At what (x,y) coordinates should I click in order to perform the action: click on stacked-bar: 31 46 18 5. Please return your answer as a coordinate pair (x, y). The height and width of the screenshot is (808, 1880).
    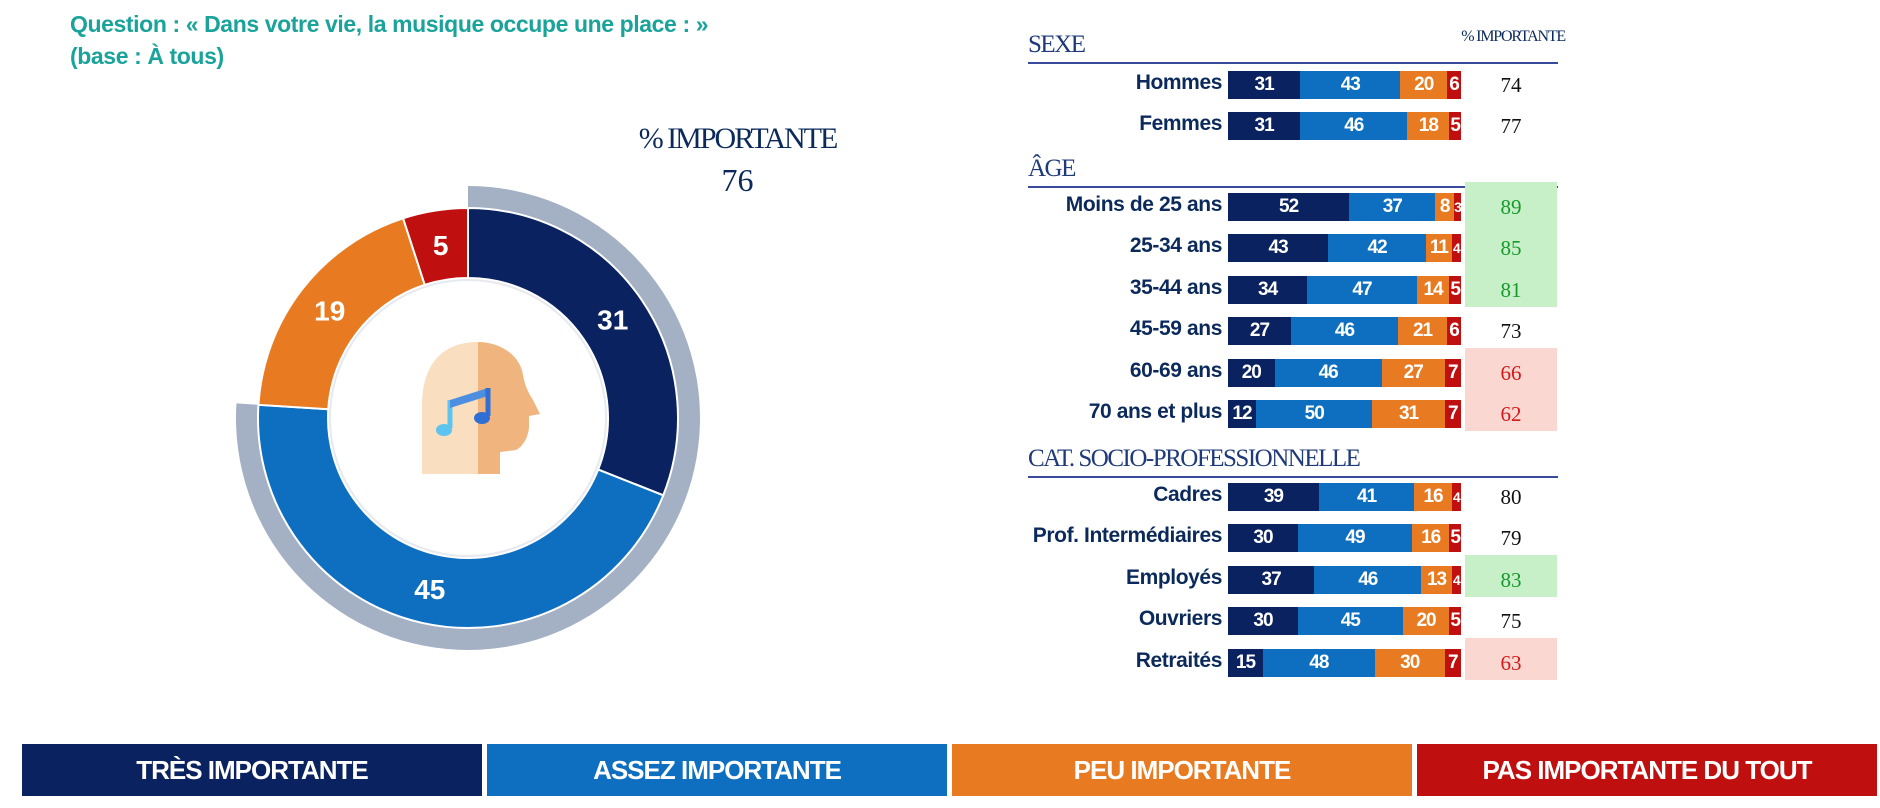
    Looking at the image, I should click on (1344, 126).